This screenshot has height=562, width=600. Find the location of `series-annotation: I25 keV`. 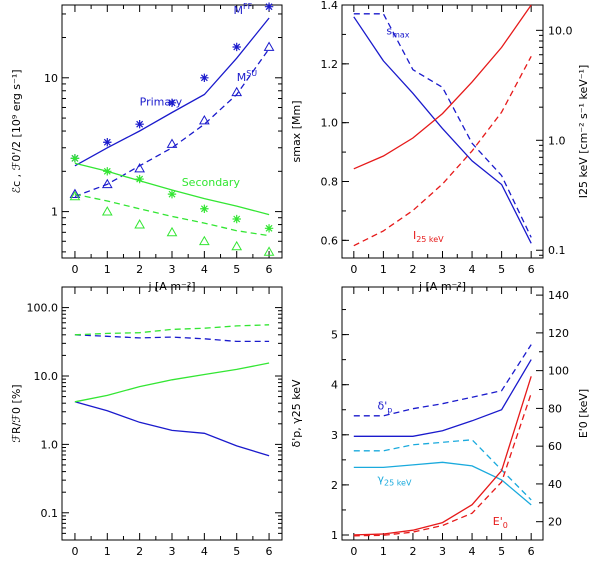

series-annotation: I25 keV is located at coordinates (428, 236).